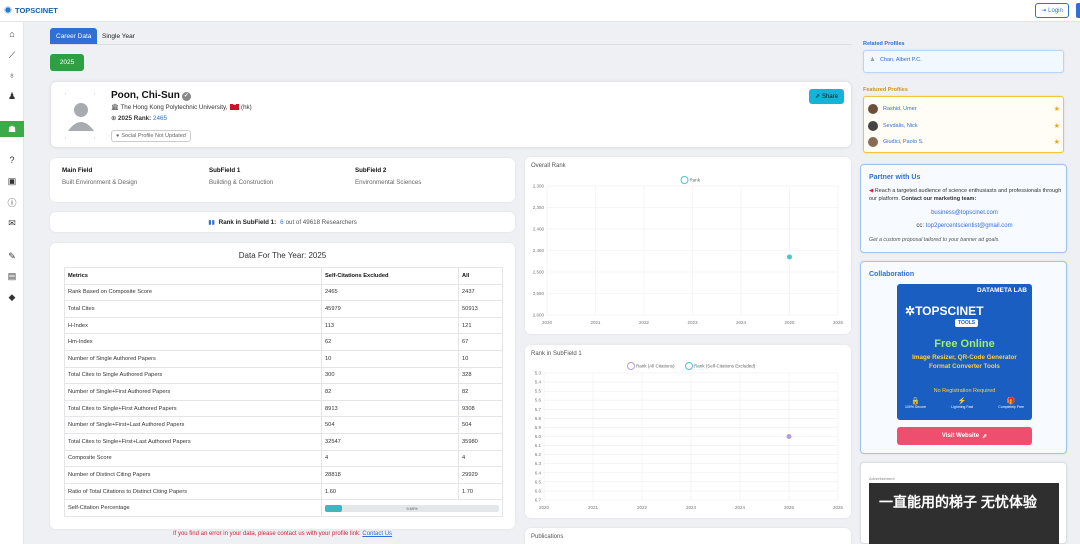  Describe the element at coordinates (1078, 10) in the screenshot. I see `menu-button-edge` at that location.